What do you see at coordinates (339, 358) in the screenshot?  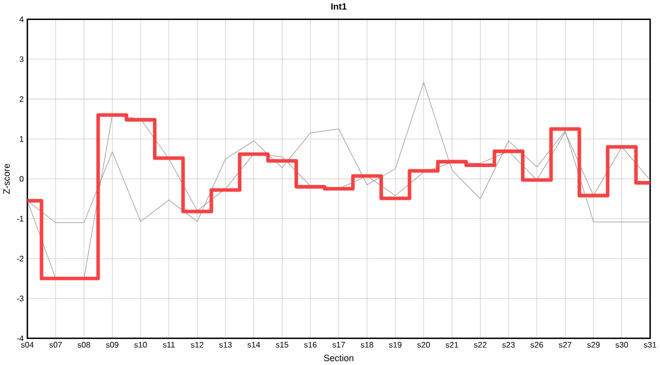 I see `x-axis-title: Section` at bounding box center [339, 358].